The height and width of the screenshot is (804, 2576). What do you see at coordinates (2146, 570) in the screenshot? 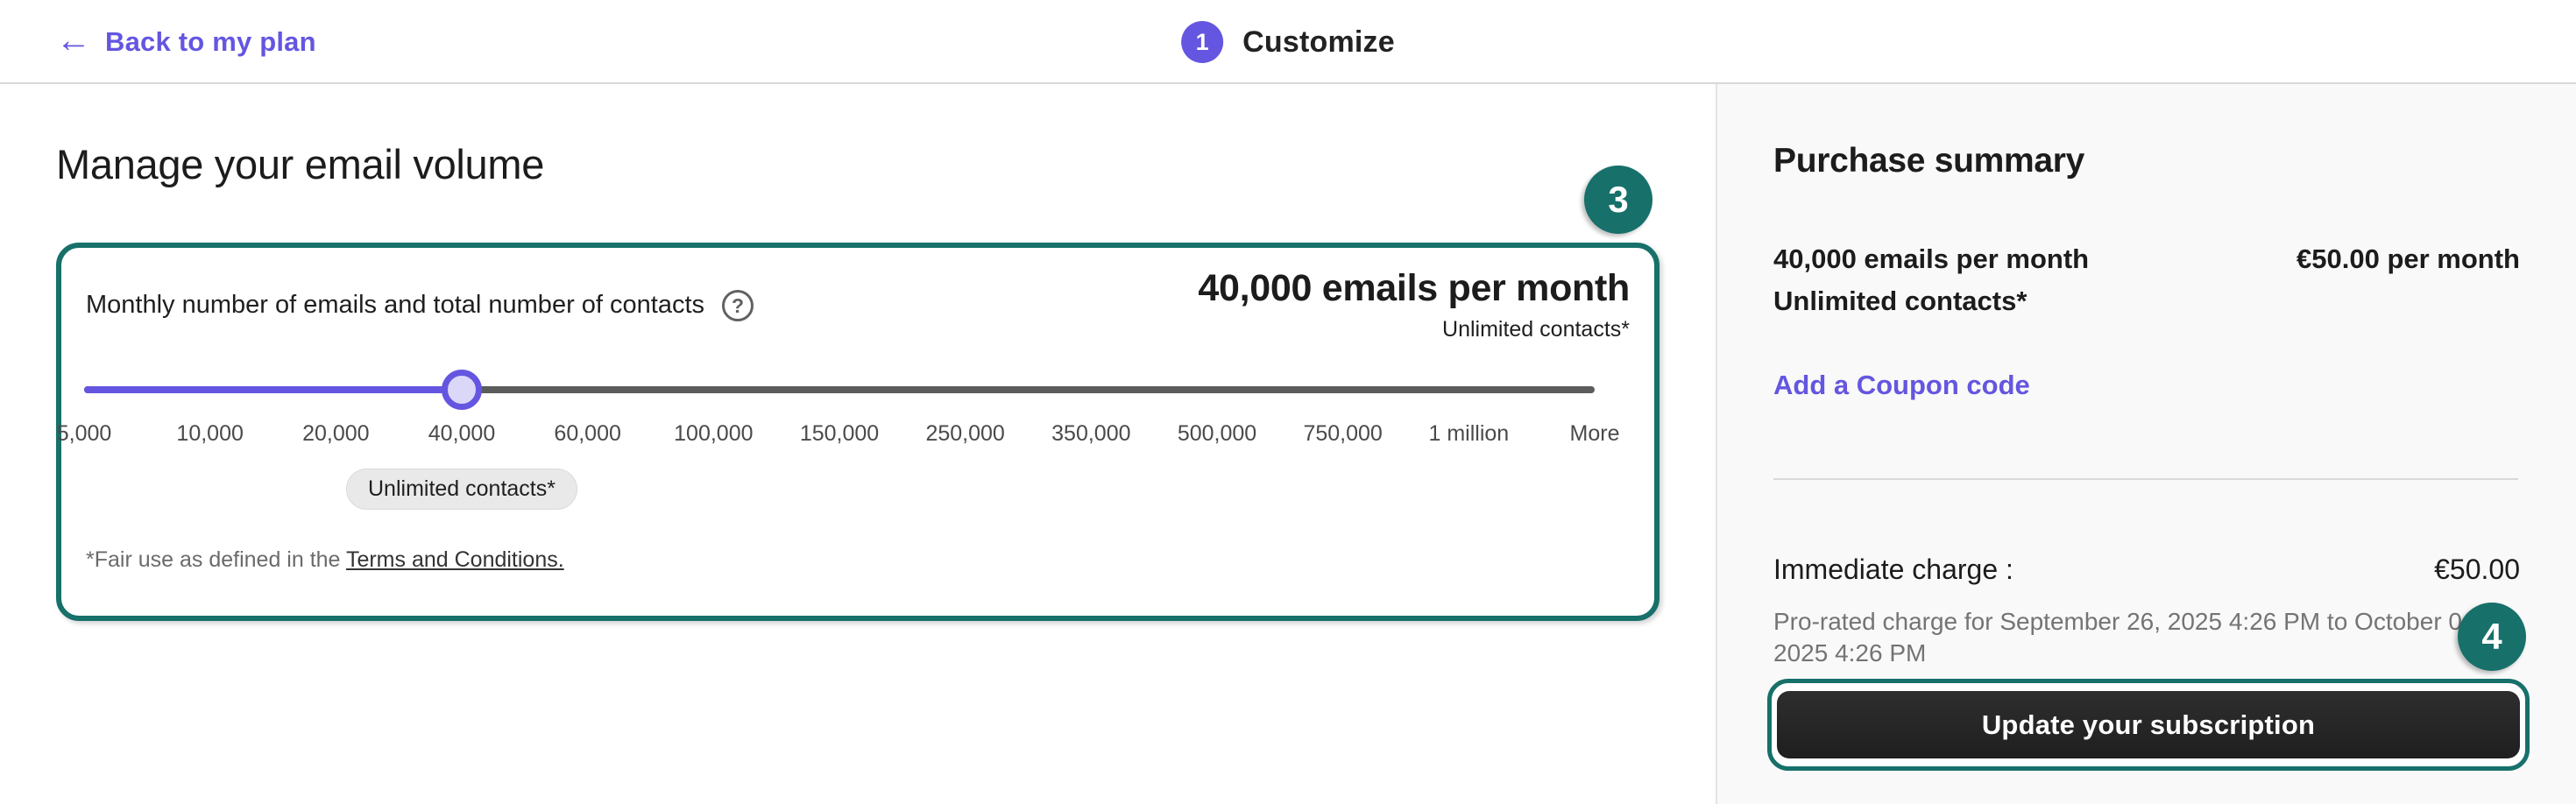
I see `immediate-charge-row: Immediate charge : €50.00` at bounding box center [2146, 570].